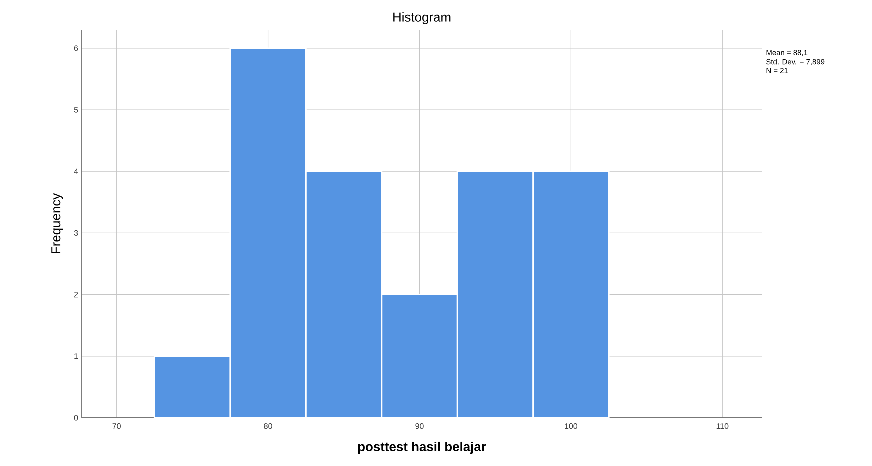 Image resolution: width=872 pixels, height=466 pixels. I want to click on chart-title: Histogram, so click(422, 18).